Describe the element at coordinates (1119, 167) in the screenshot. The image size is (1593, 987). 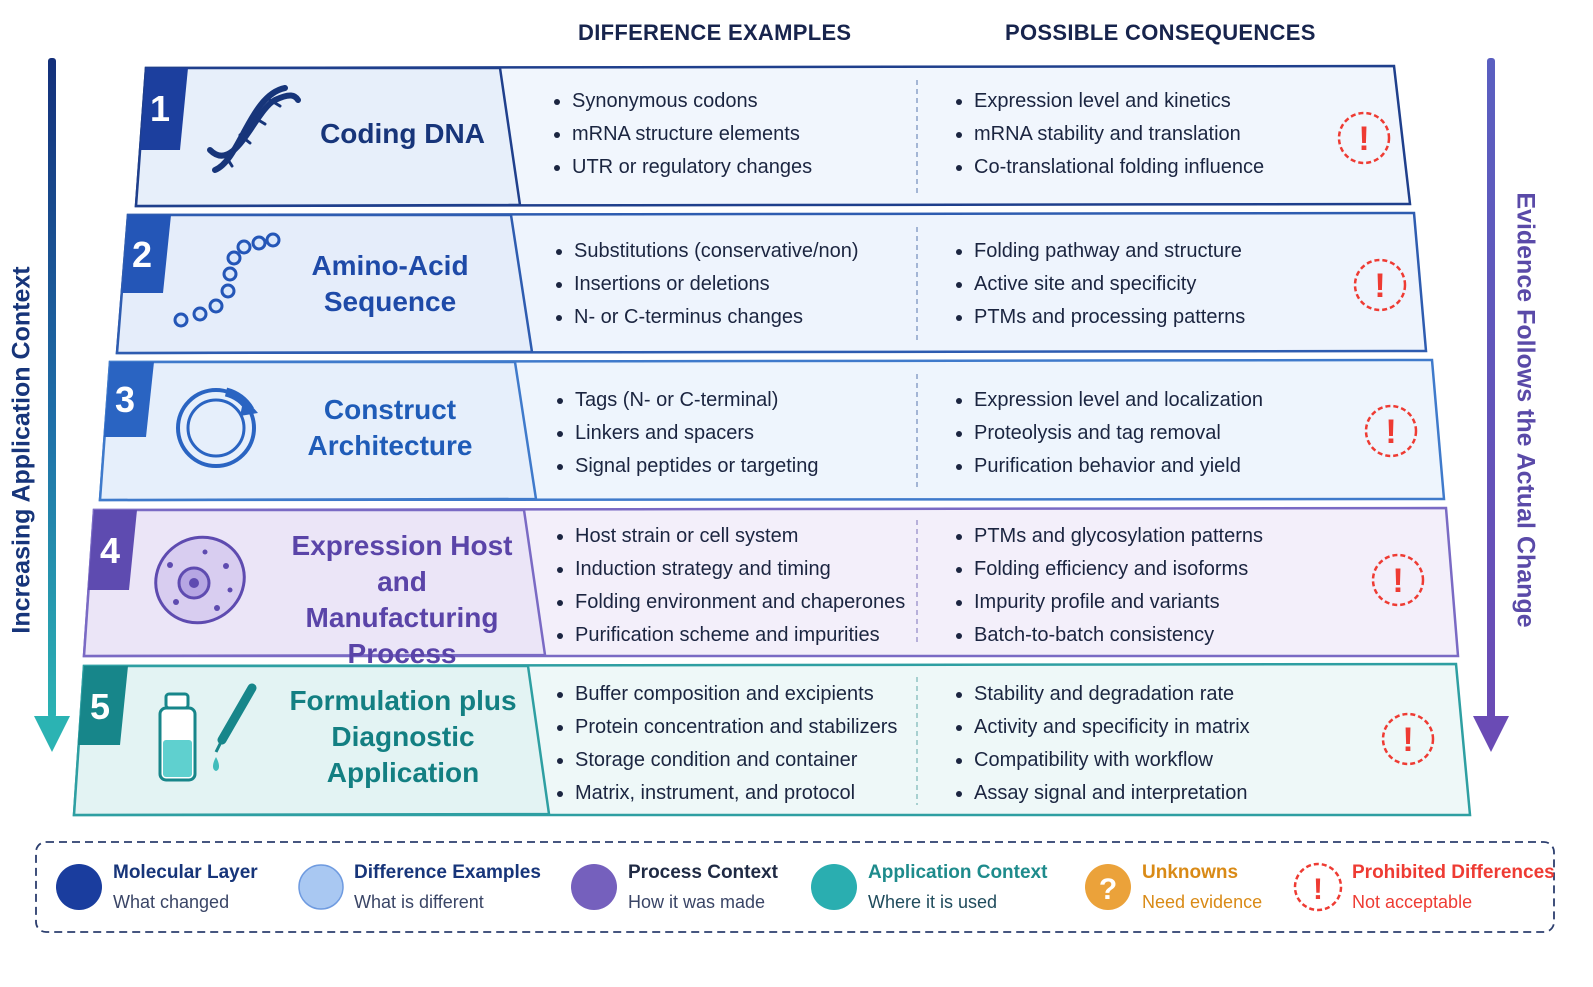
I see `list-item: Co-translational folding influence` at that location.